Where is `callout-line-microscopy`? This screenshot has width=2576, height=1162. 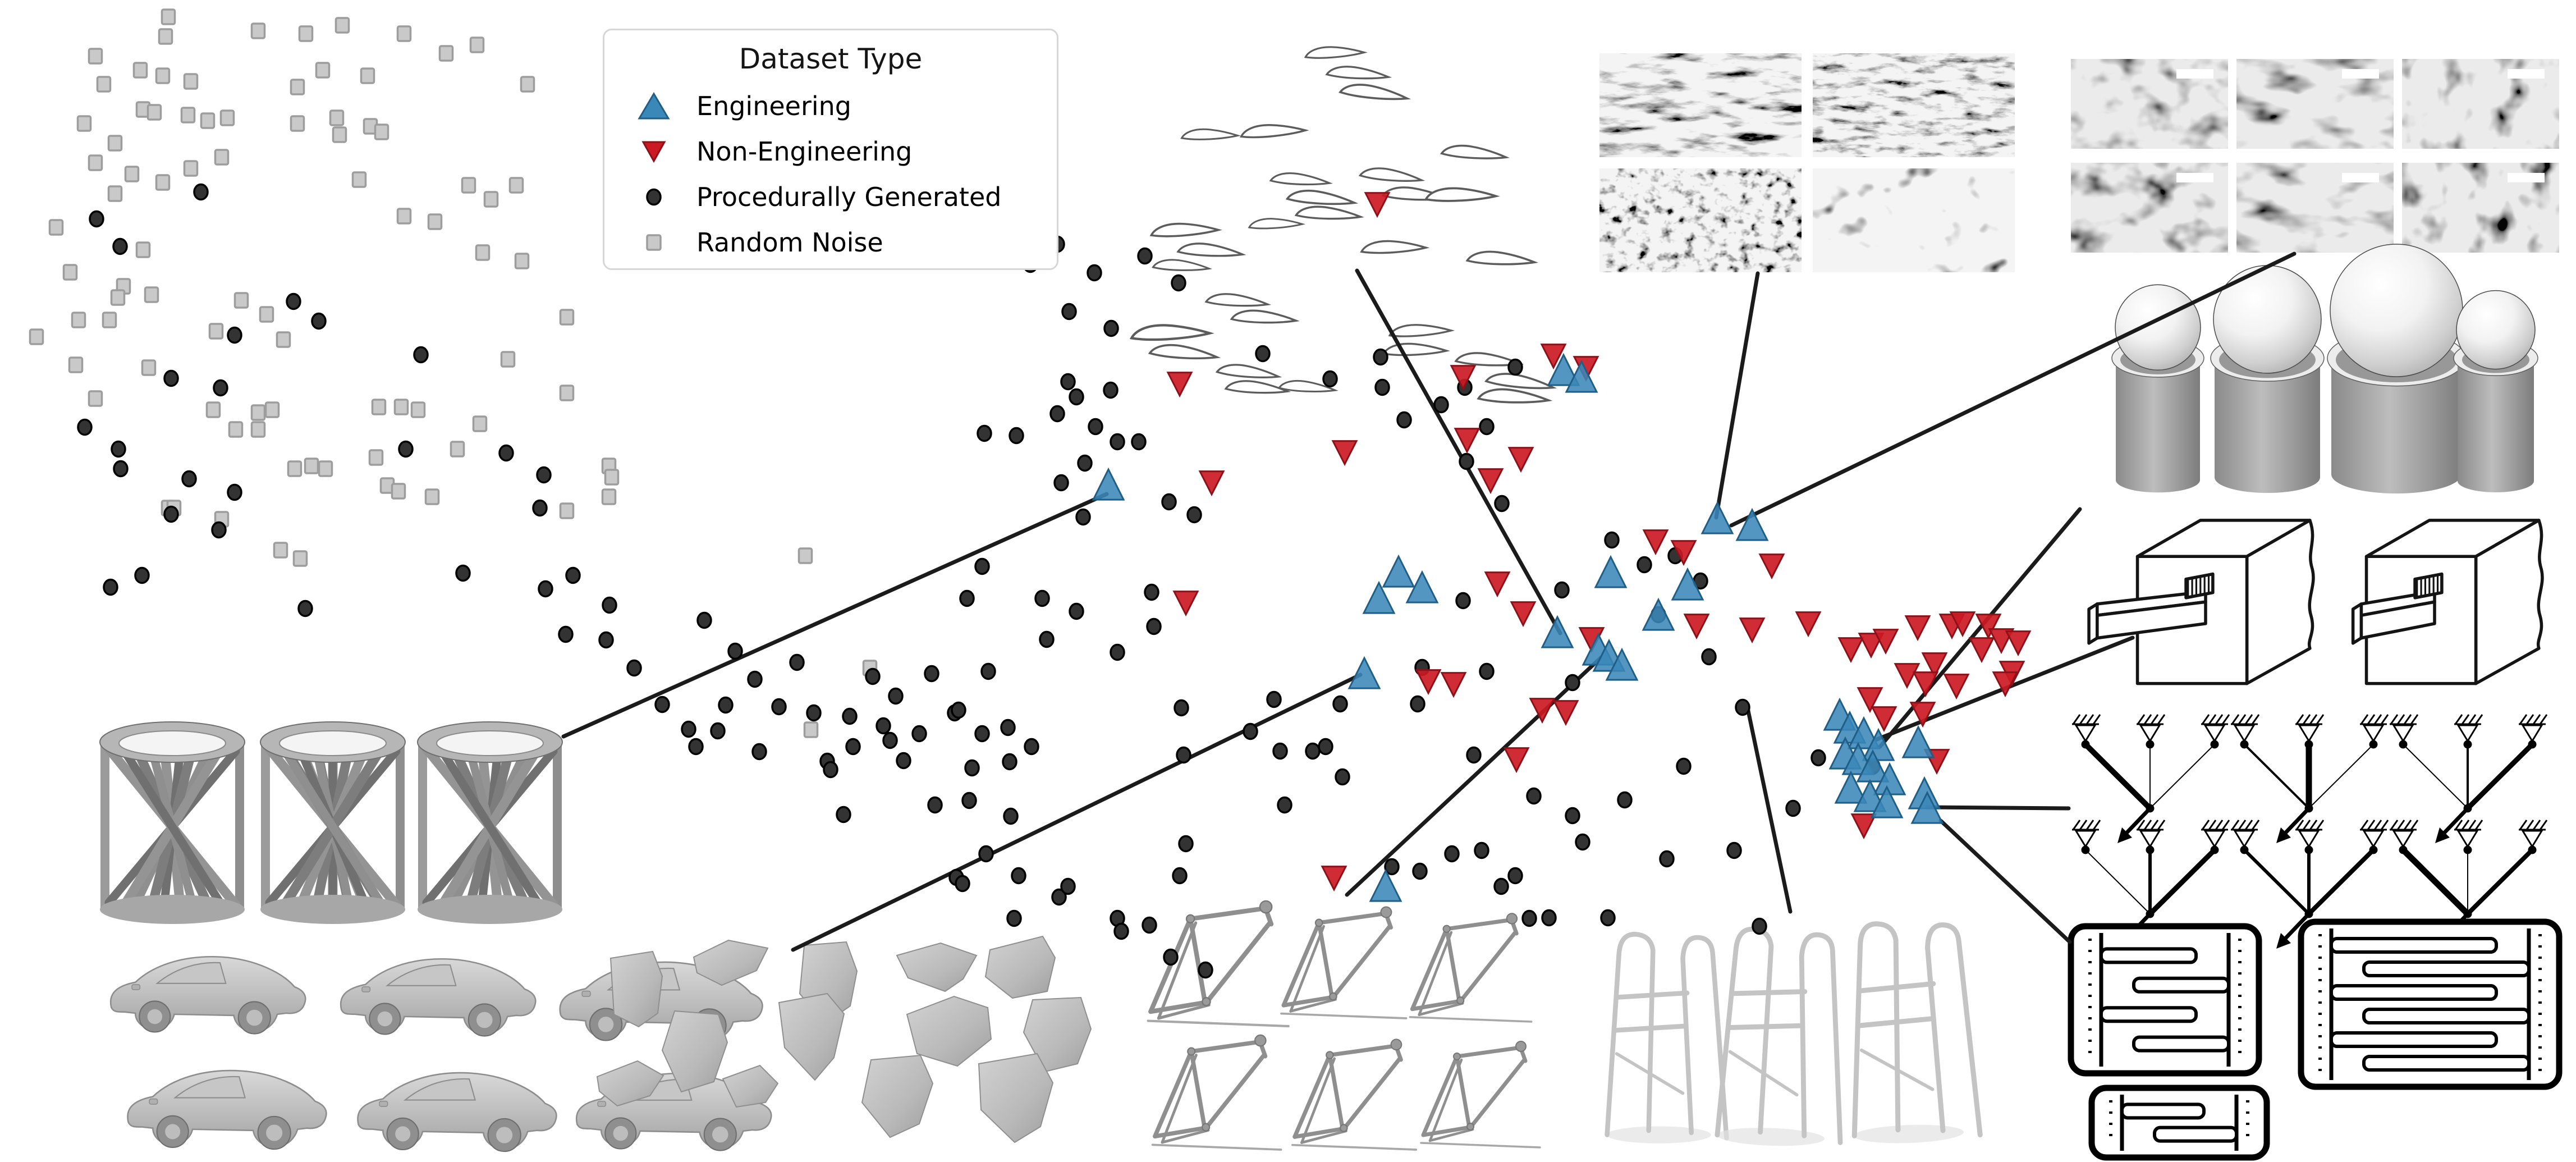 callout-line-microscopy is located at coordinates (1737, 396).